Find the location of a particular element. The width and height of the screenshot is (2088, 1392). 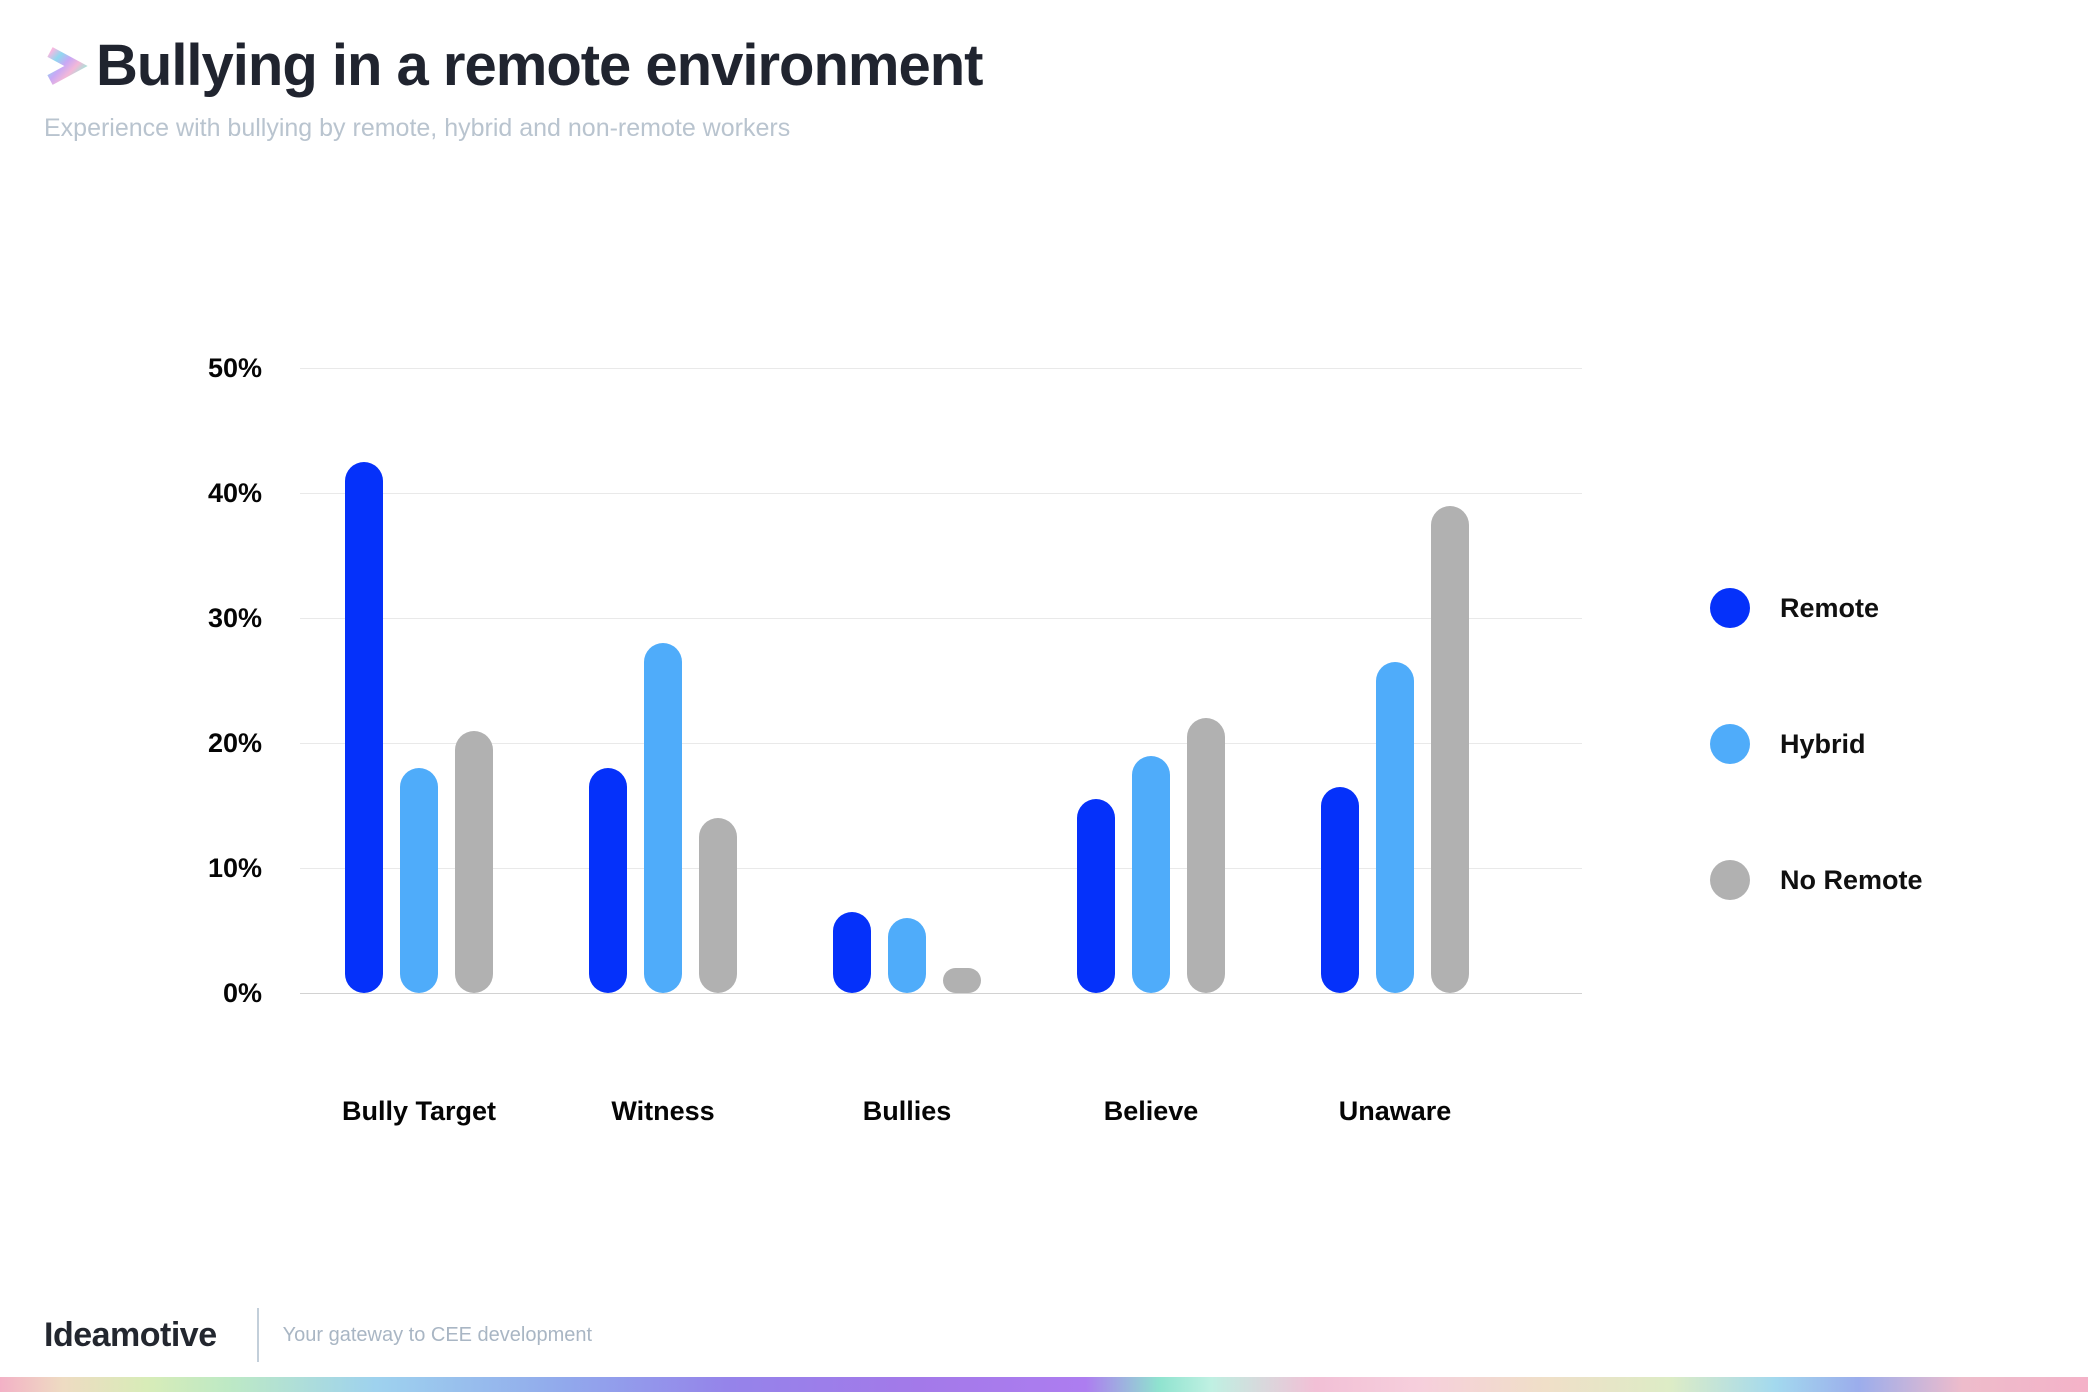

y-axis-tick-label: 0% is located at coordinates (242, 993).